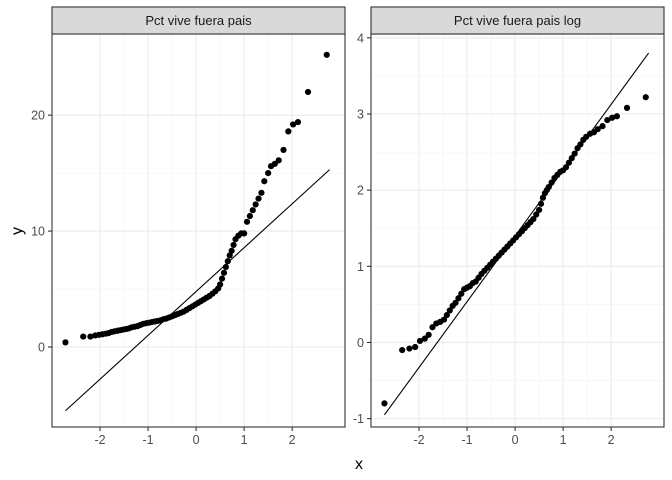  I want to click on y-tick-label: 4, so click(360, 38).